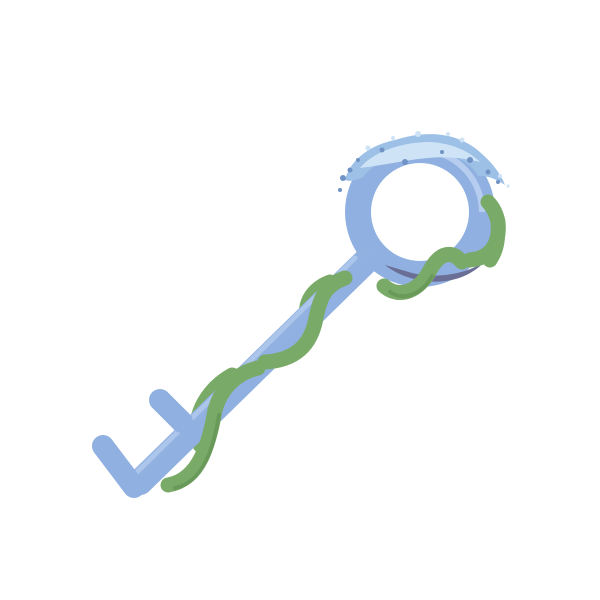  Describe the element at coordinates (142, 443) in the screenshot. I see `key-teeth` at that location.